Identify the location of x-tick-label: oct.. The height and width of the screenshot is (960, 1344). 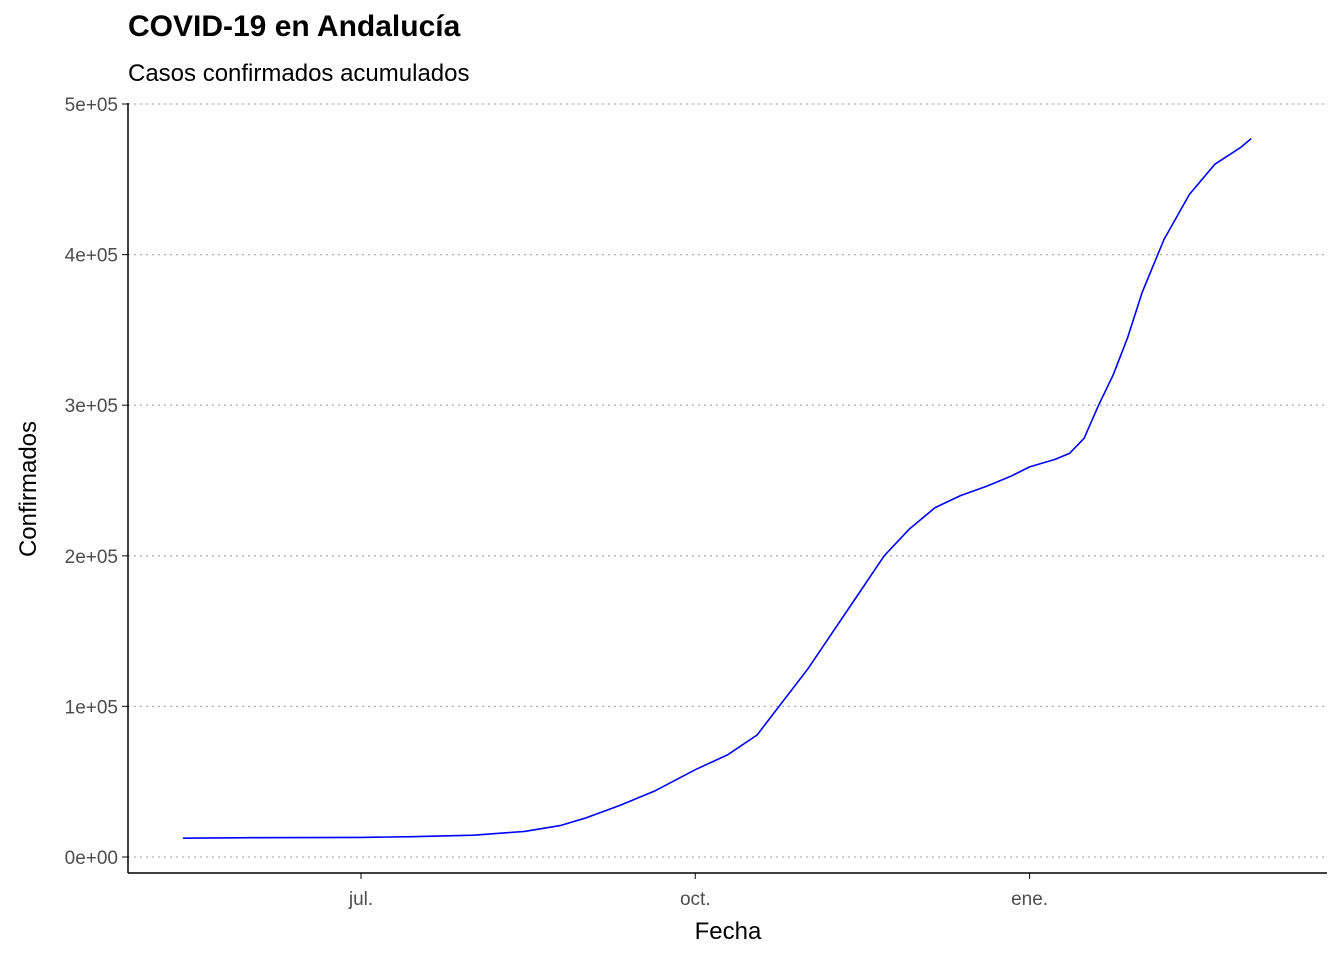
(695, 899).